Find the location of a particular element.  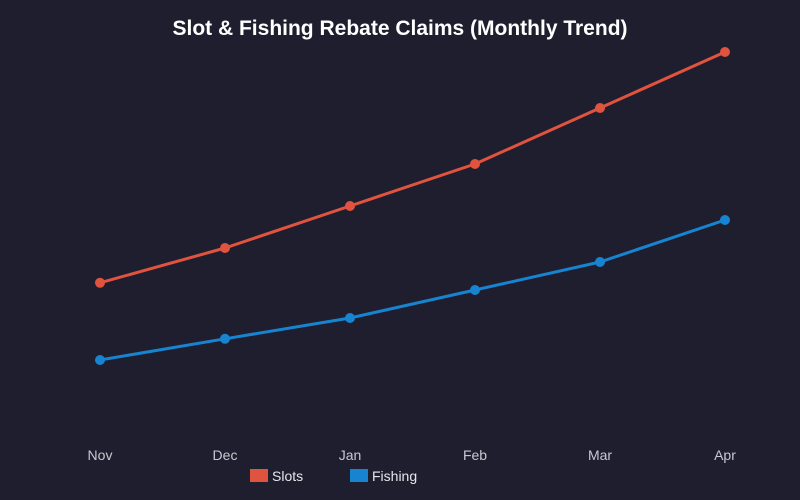

legend-item-slots: Slots is located at coordinates (276, 476).